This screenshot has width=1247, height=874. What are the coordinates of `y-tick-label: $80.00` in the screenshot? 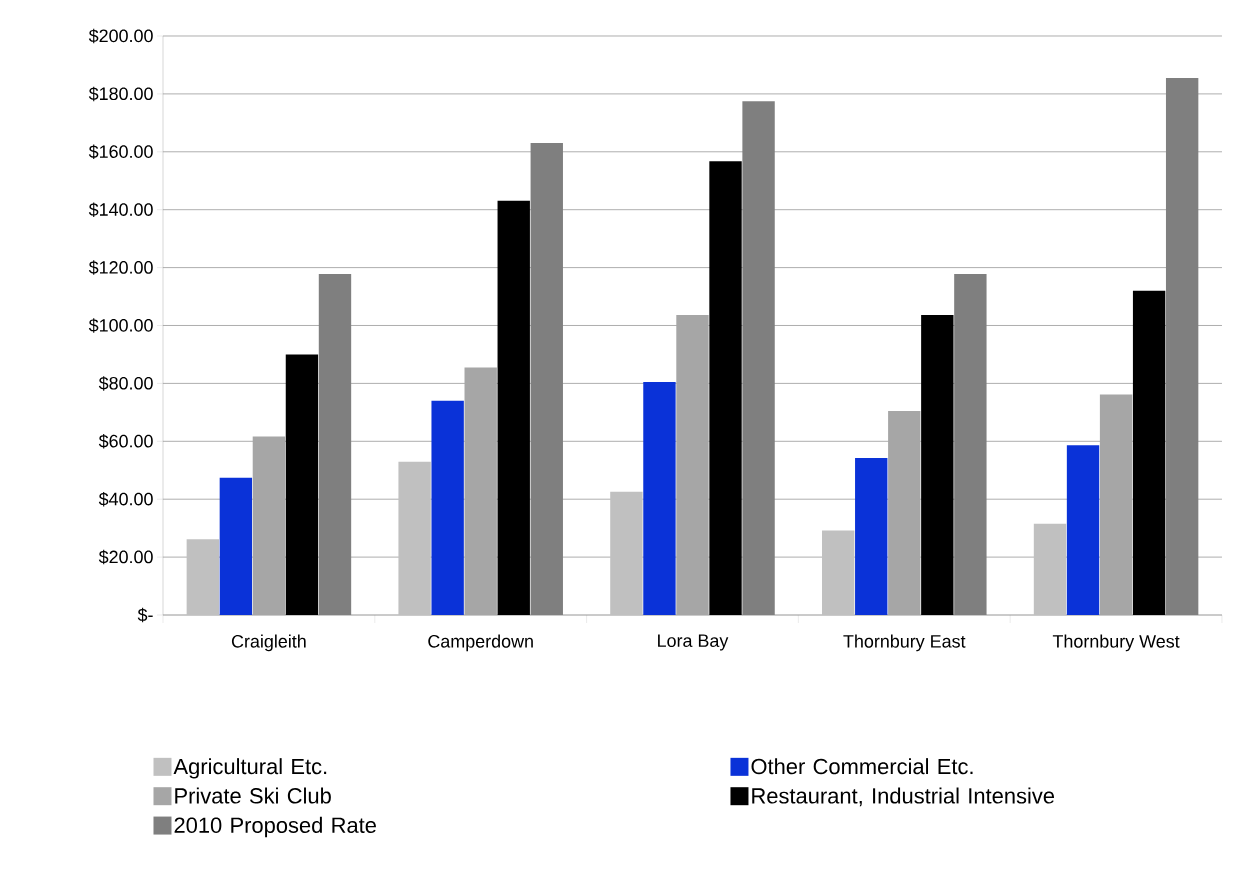 It's located at (125, 383).